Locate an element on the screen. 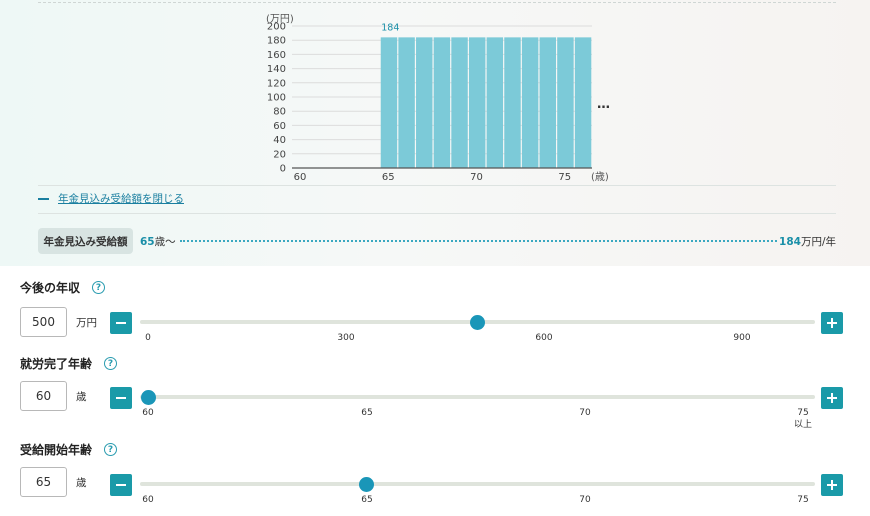 This screenshot has width=870, height=516. y-tick-label: 20 is located at coordinates (279, 154).